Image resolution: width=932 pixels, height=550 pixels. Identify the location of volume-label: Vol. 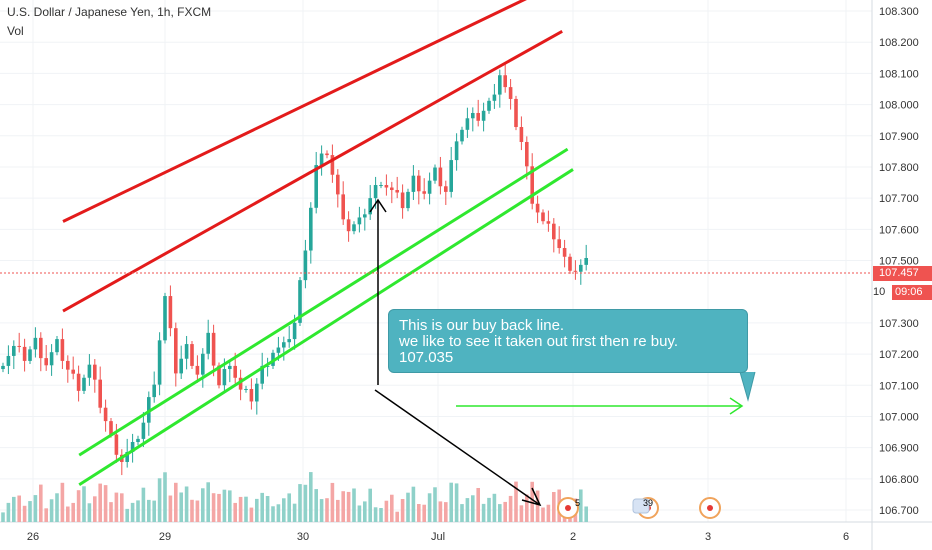
(15, 31).